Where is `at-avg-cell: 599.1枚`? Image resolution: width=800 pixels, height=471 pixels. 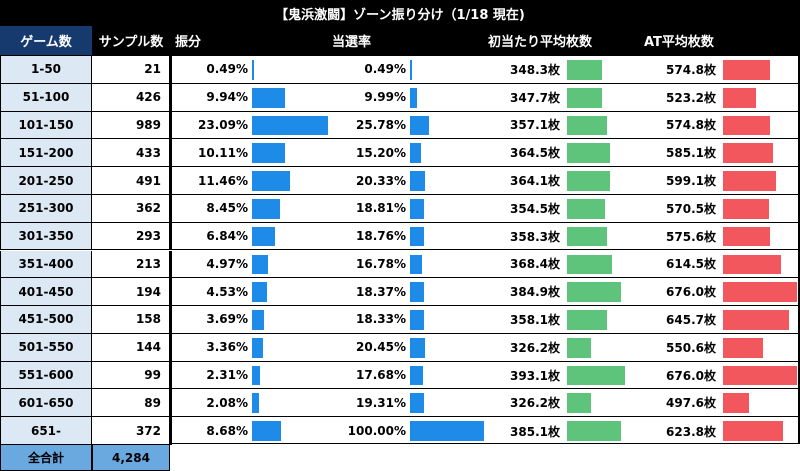 at-avg-cell: 599.1枚 is located at coordinates (691, 181).